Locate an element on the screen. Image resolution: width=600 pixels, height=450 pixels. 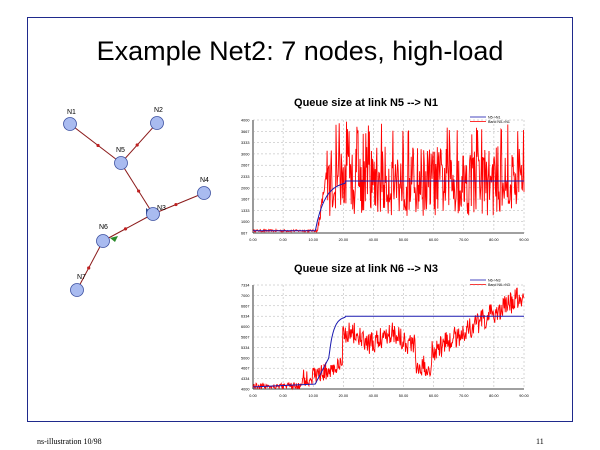
y-tick-label: 667 is located at coordinates (244, 234).